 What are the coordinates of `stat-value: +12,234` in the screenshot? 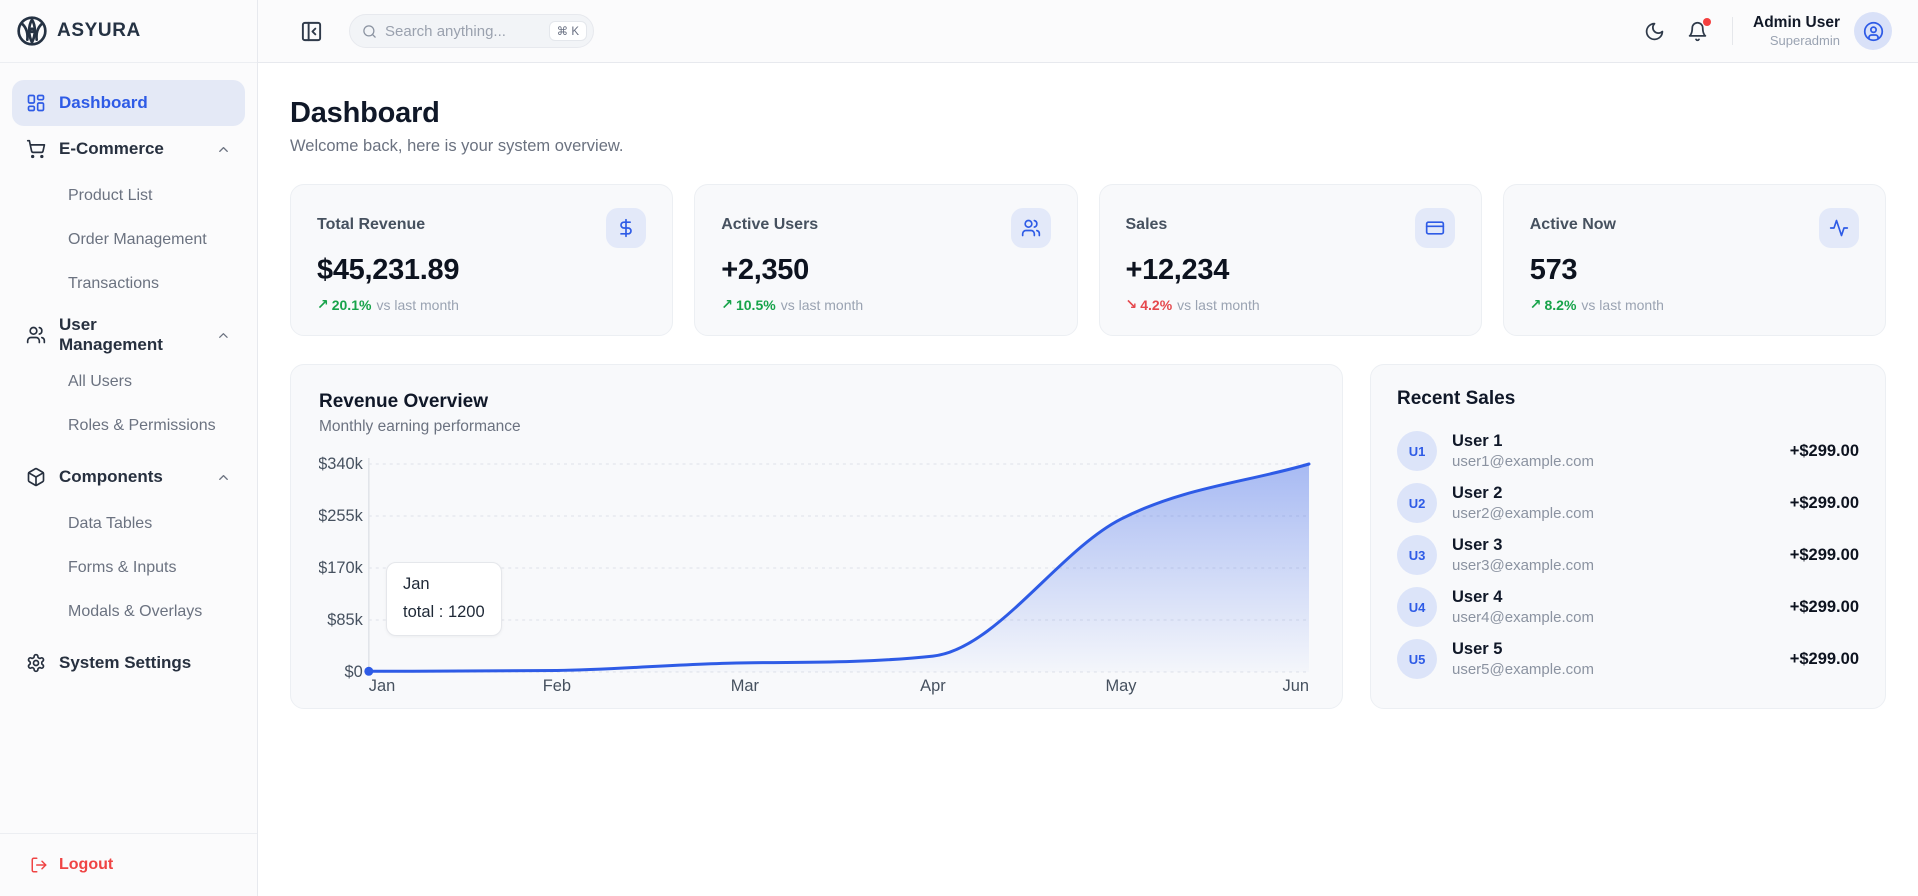 It's located at (1177, 270).